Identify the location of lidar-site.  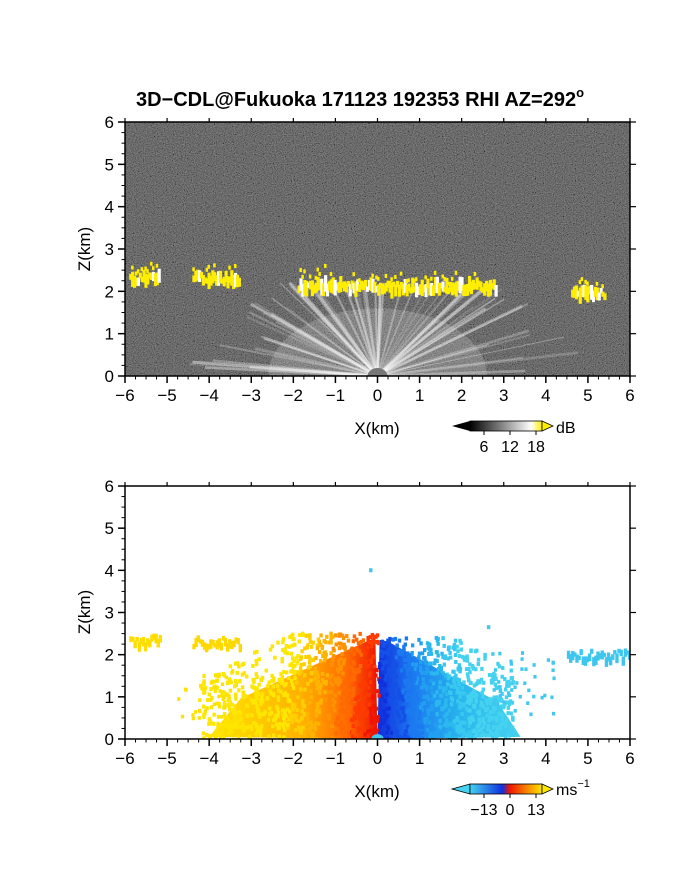
(377, 372).